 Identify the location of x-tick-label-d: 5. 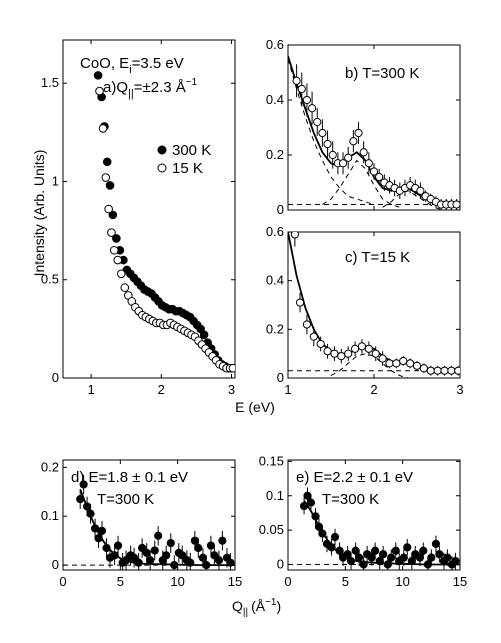
(120, 581).